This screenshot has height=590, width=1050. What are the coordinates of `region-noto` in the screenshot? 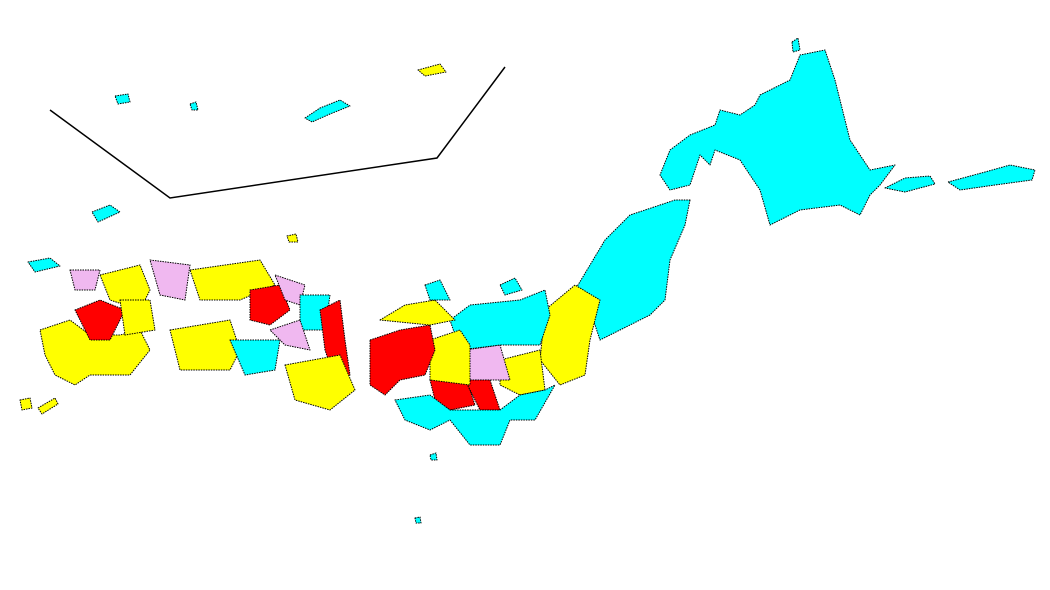 It's located at (437, 290).